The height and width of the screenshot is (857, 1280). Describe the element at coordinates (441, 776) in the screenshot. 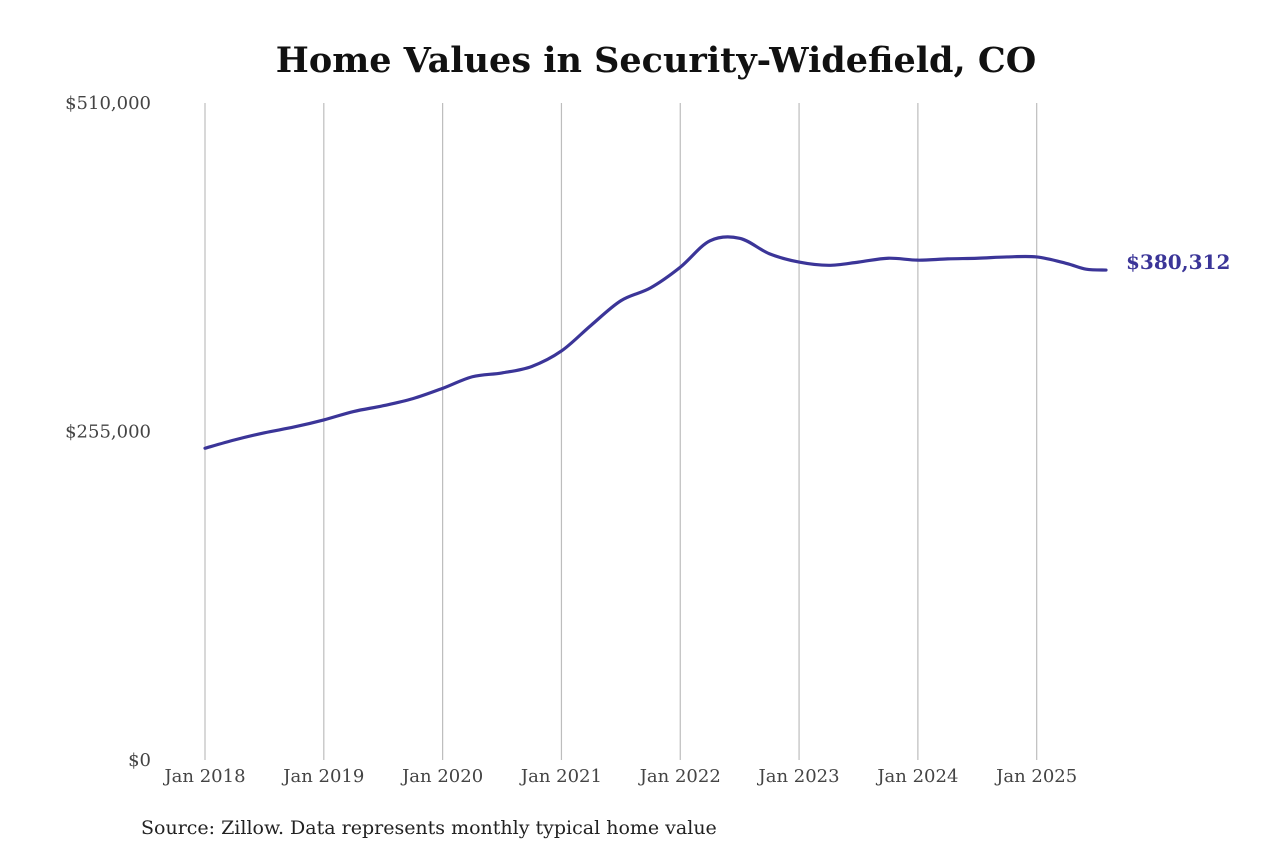

I see `x-tick-label: Jan 2020` at that location.